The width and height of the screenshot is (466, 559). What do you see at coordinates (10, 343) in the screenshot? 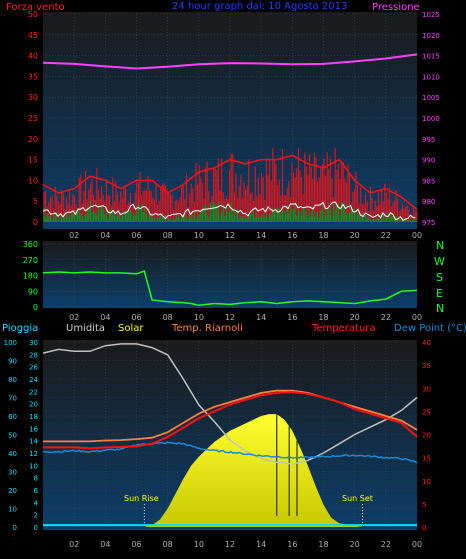
I see `rain-ytick-100: 100` at bounding box center [10, 343].